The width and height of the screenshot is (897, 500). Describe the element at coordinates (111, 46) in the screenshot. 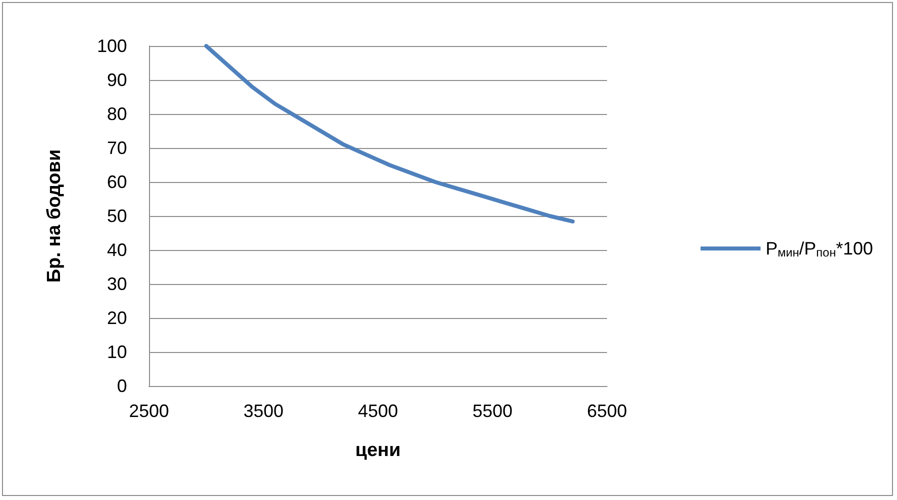

I see `y-tick-label: 100` at that location.